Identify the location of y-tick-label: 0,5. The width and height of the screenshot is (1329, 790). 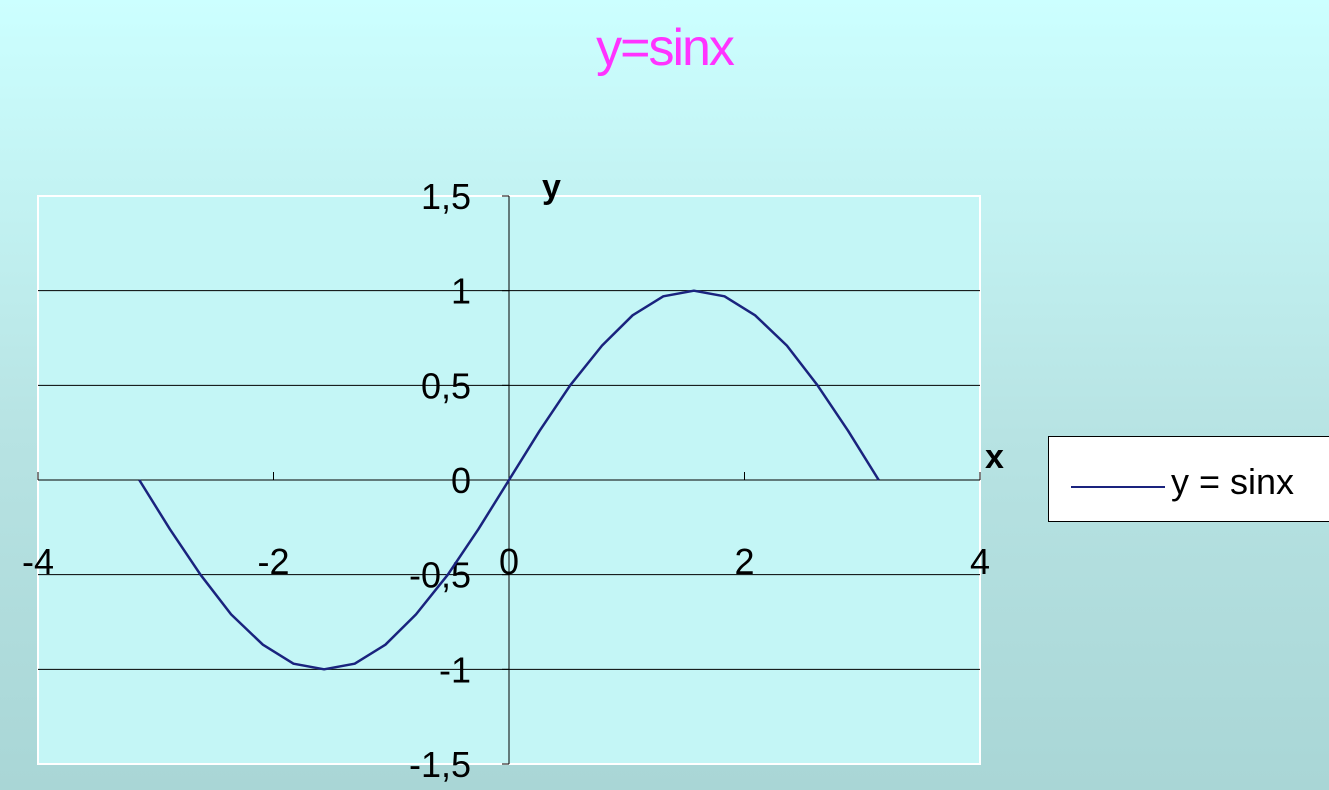
(446, 385).